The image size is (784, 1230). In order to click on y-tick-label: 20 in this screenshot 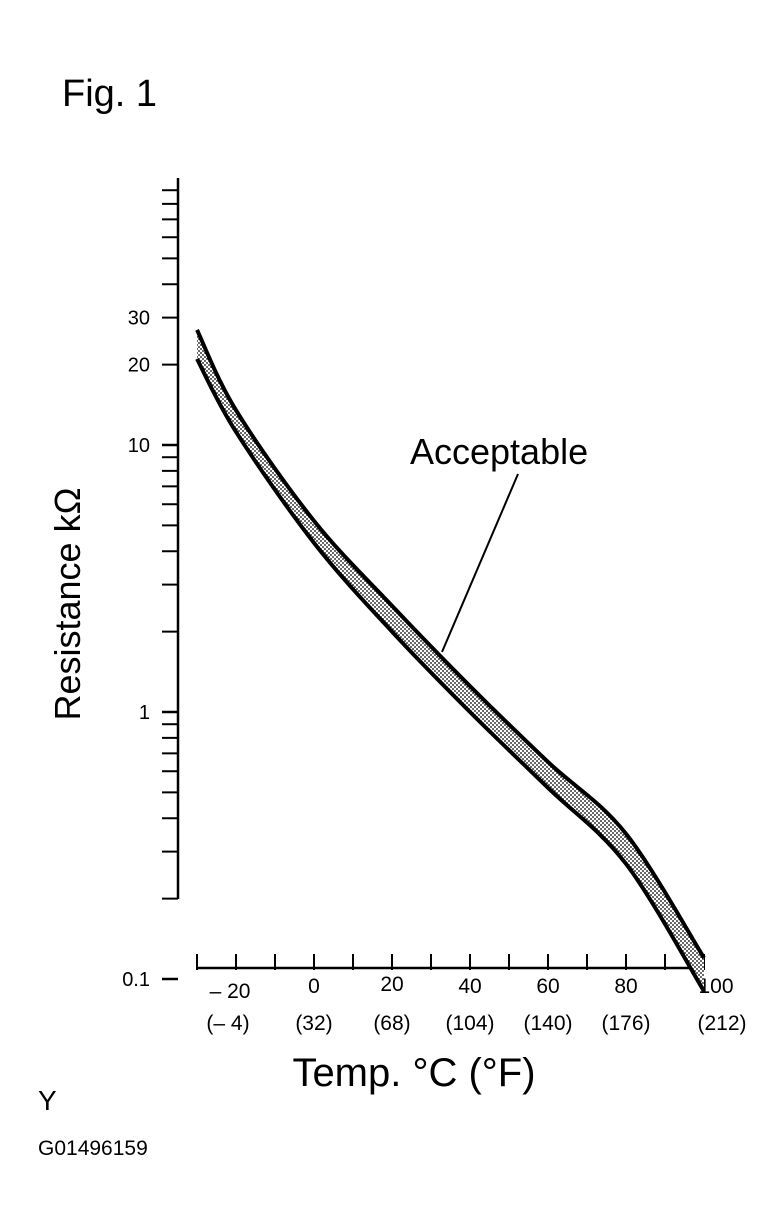, I will do `click(139, 366)`.